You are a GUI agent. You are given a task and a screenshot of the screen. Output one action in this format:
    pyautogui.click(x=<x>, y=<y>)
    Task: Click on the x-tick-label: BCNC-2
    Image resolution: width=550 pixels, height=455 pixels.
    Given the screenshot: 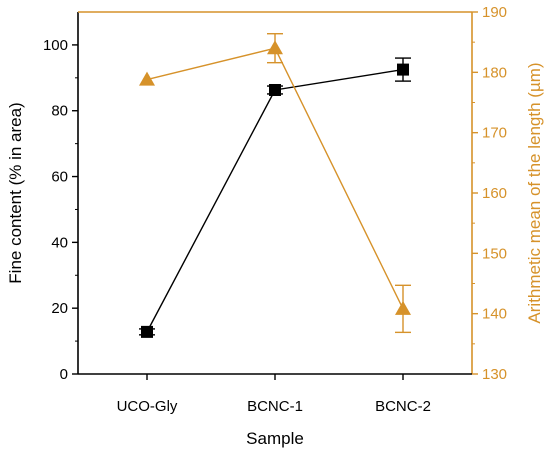 What is the action you would take?
    pyautogui.click(x=403, y=406)
    